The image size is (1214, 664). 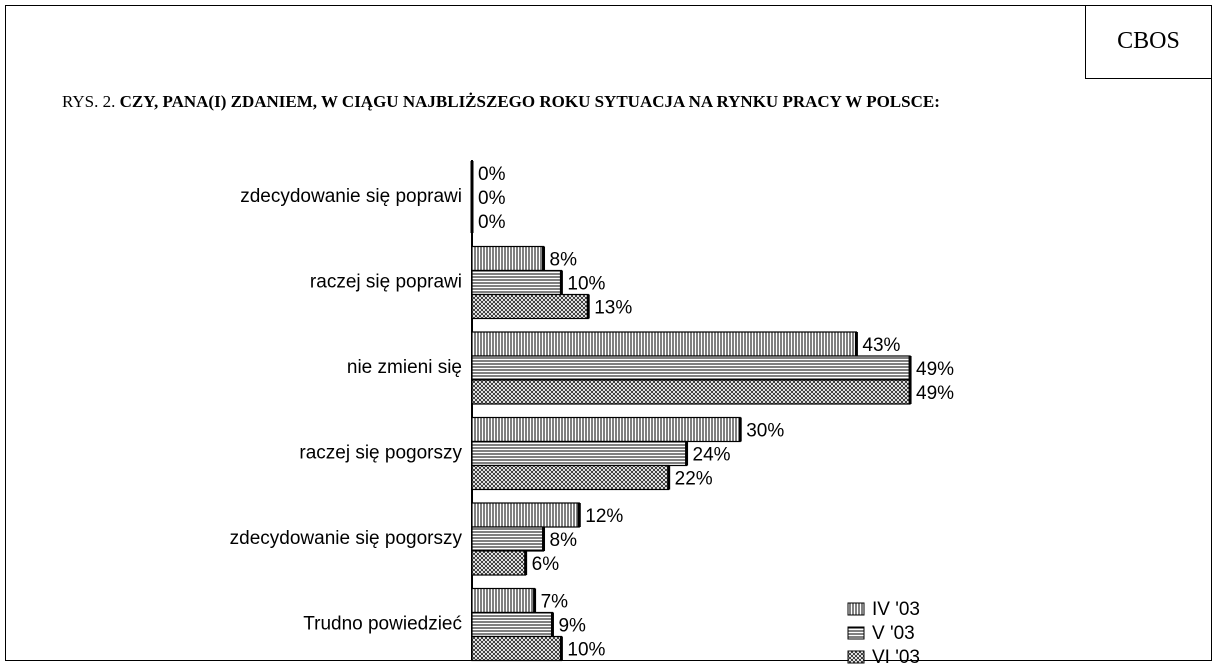 What do you see at coordinates (382, 624) in the screenshot?
I see `category-label: Trudno powiedzieć` at bounding box center [382, 624].